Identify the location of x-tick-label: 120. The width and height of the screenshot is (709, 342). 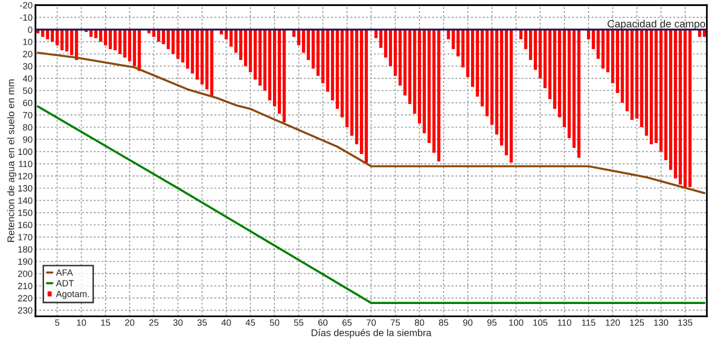
(613, 322).